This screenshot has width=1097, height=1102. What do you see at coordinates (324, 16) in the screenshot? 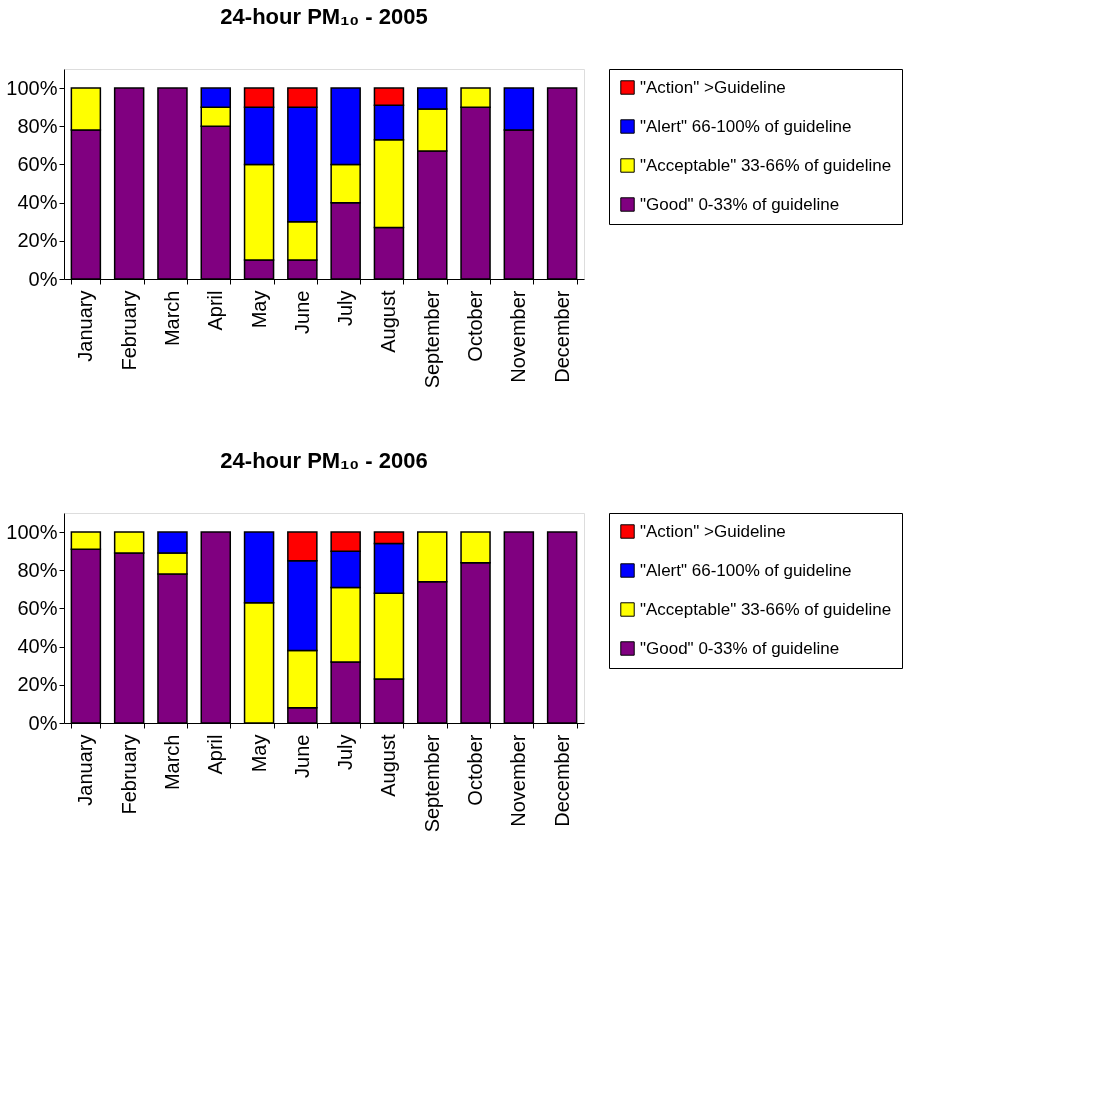
I see `chart-title: 24-hour PM₁₀ - 2005` at bounding box center [324, 16].